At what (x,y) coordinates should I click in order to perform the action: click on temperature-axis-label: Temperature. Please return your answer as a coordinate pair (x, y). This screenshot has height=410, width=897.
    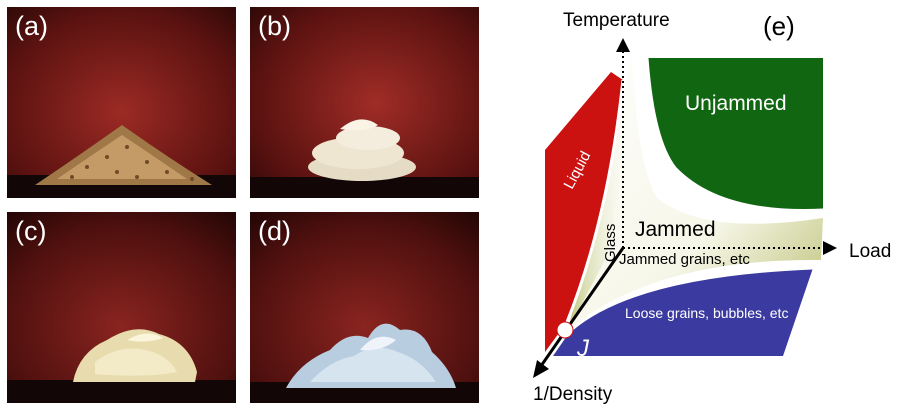
    Looking at the image, I should click on (616, 20).